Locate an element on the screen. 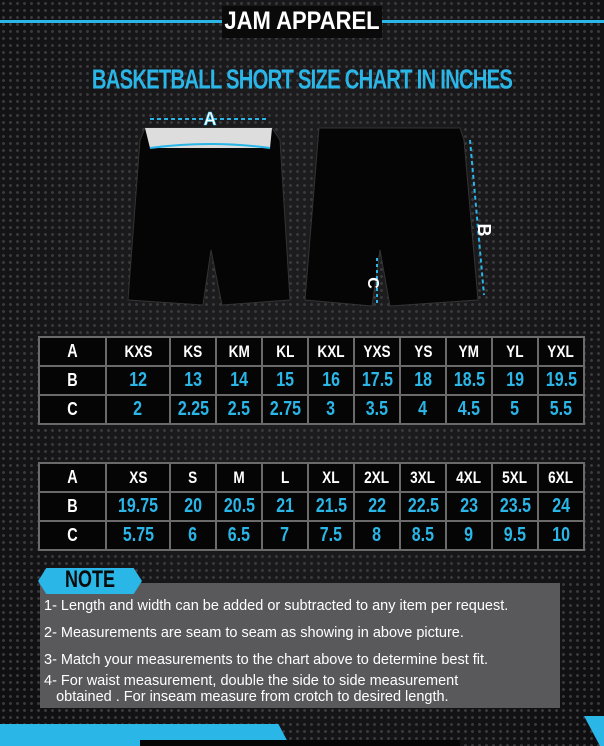 This screenshot has width=604, height=746. measurement-cell: 2.25 is located at coordinates (193, 409).